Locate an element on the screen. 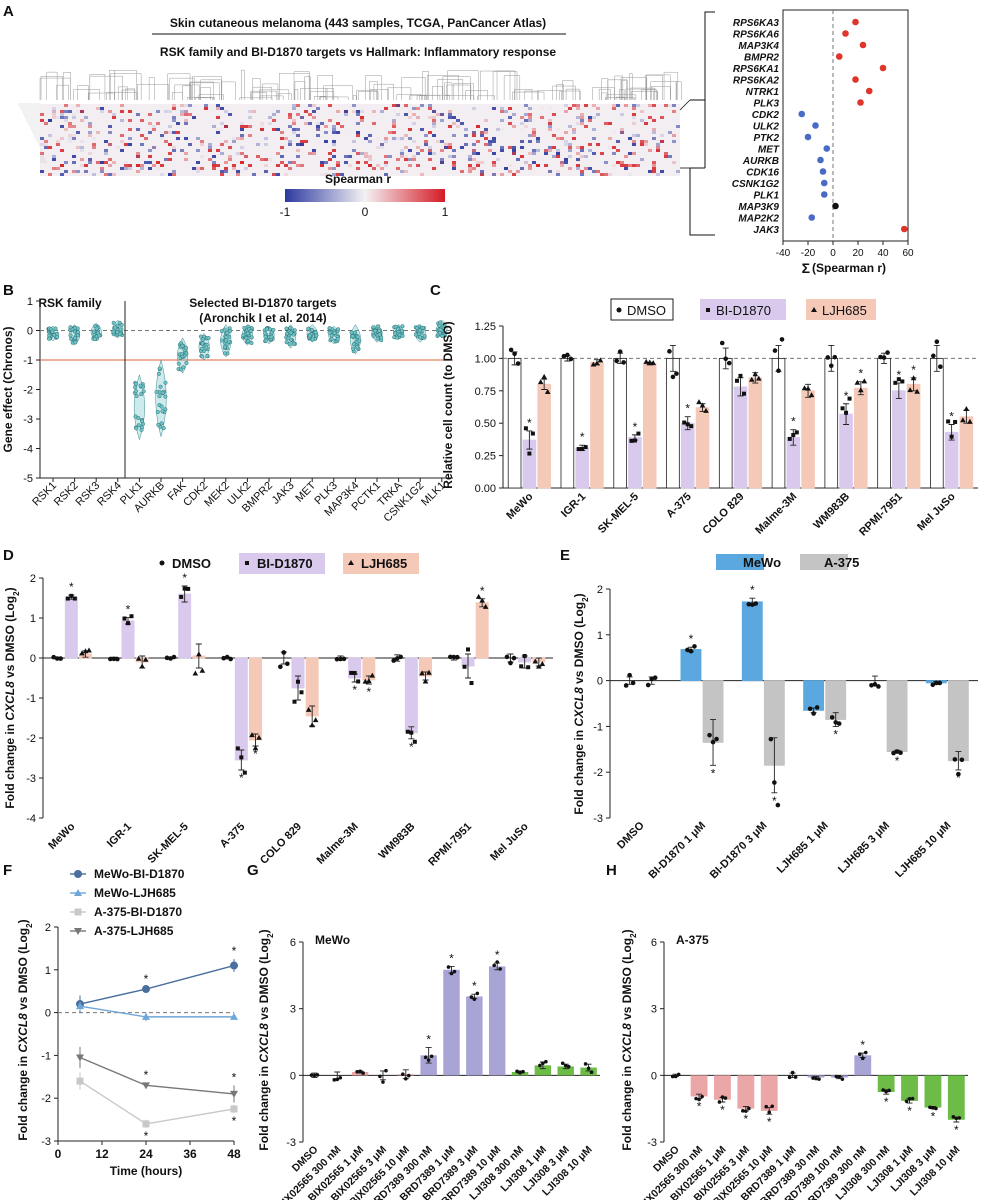 Image resolution: width=983 pixels, height=1200 pixels. legend-label: A-375-BI-D1870 is located at coordinates (138, 912).